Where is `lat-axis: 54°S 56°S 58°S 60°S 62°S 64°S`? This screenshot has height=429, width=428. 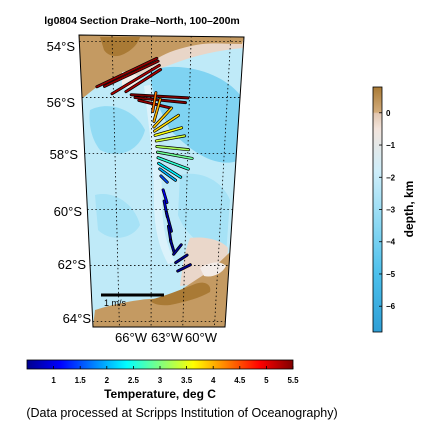 lat-axis: 54°S 56°S 58°S 60°S 62°S 64°S is located at coordinates (69, 182).